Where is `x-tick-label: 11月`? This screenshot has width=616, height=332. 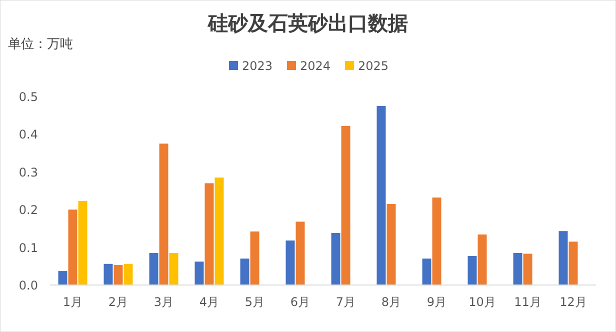 x-tick-label: 11月 is located at coordinates (528, 302).